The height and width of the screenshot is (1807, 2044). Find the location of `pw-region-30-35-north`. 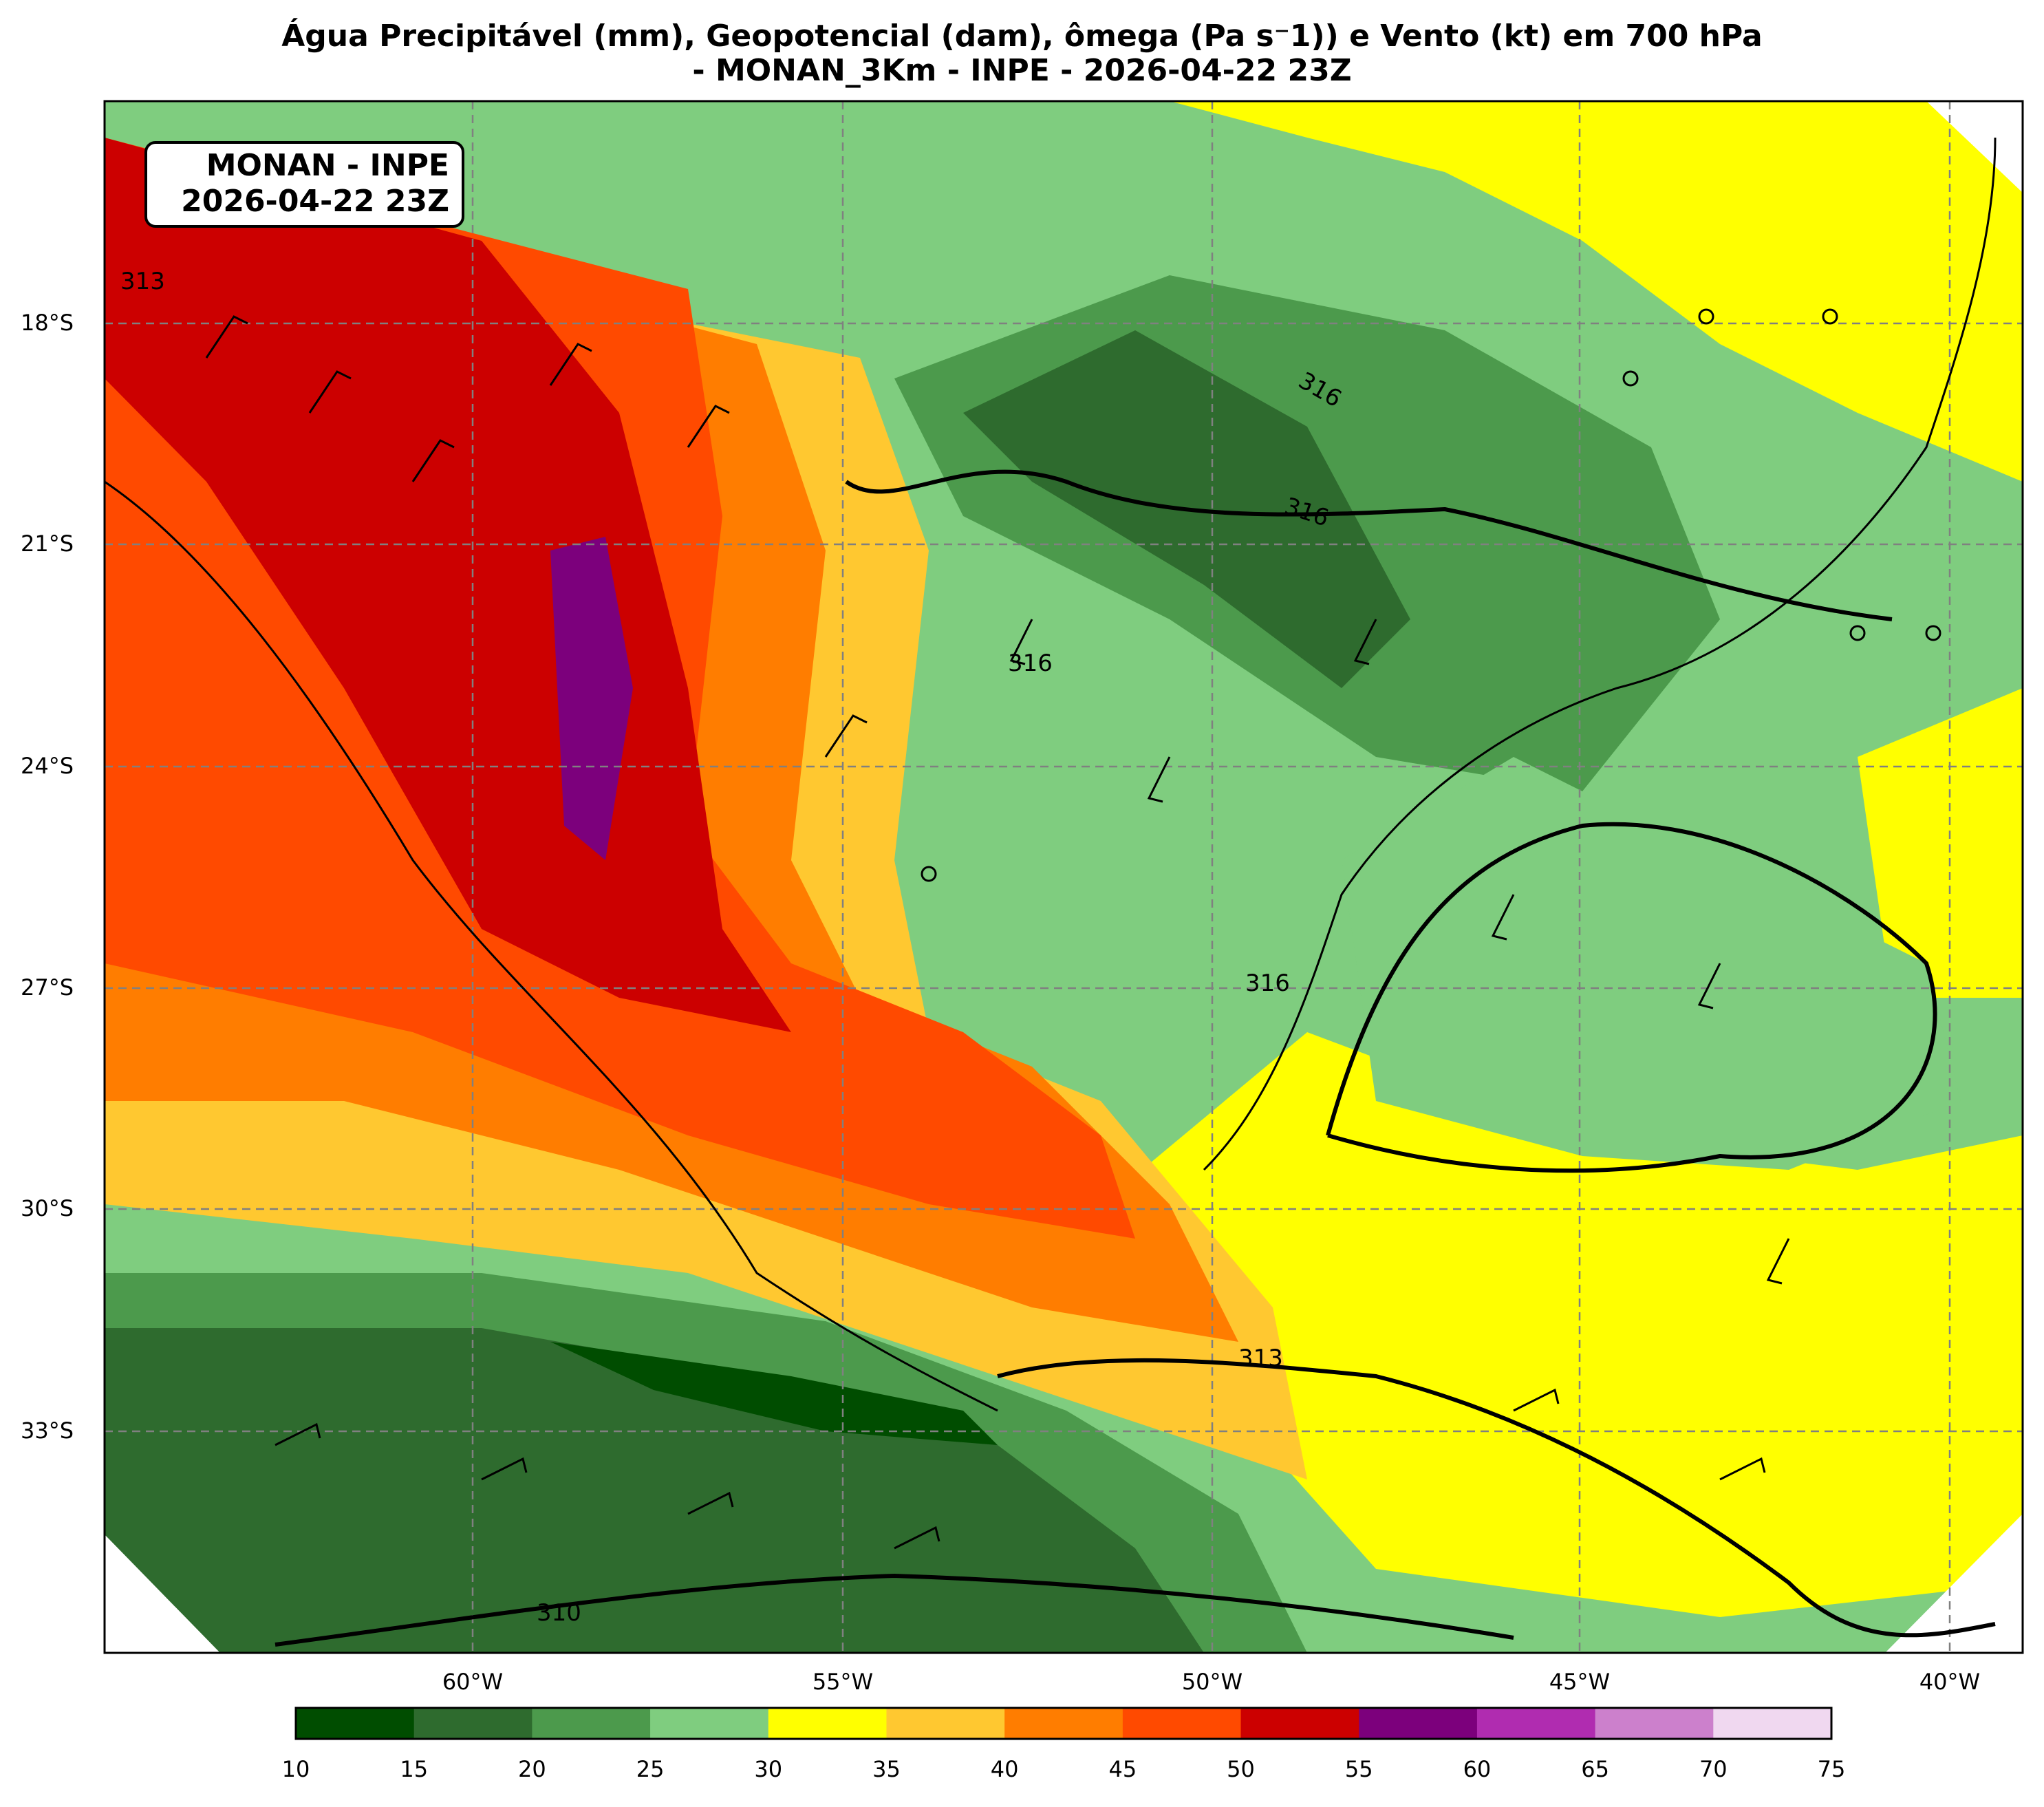

pw-region-30-35-north is located at coordinates (1597, 291).